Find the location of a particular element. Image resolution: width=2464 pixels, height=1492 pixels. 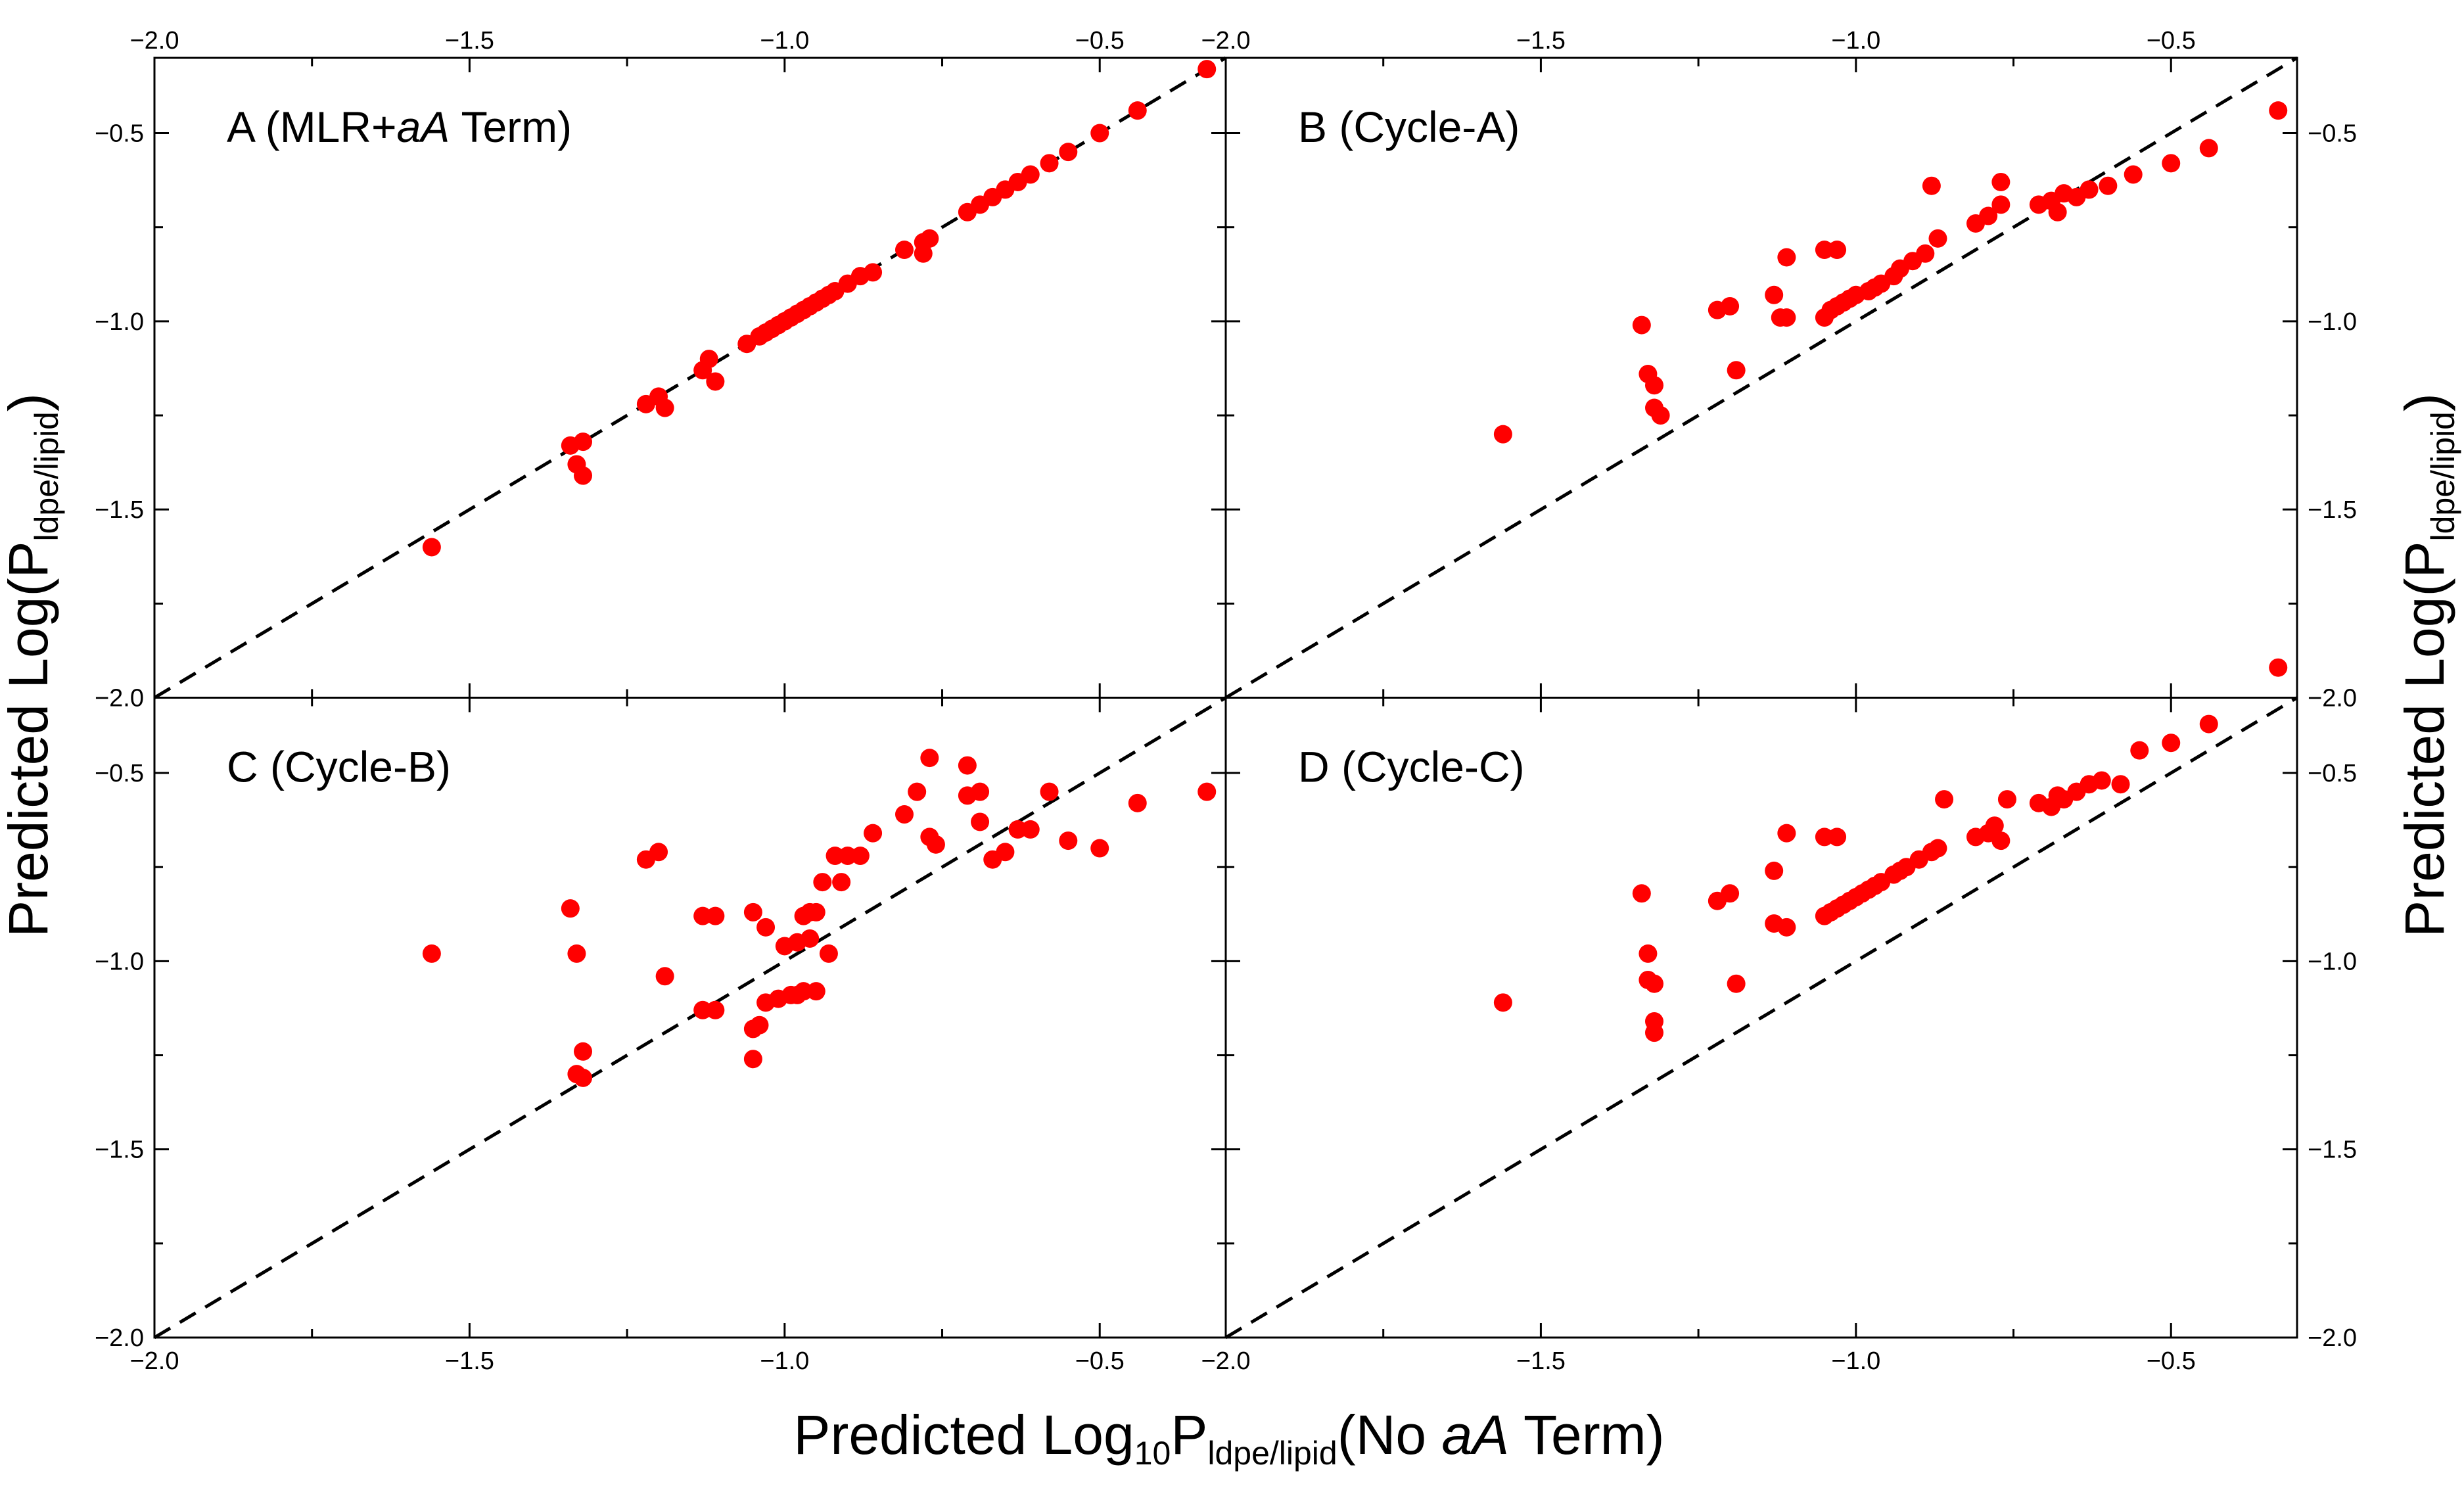

panel-label: D (Cycle-C) is located at coordinates (1411, 767).